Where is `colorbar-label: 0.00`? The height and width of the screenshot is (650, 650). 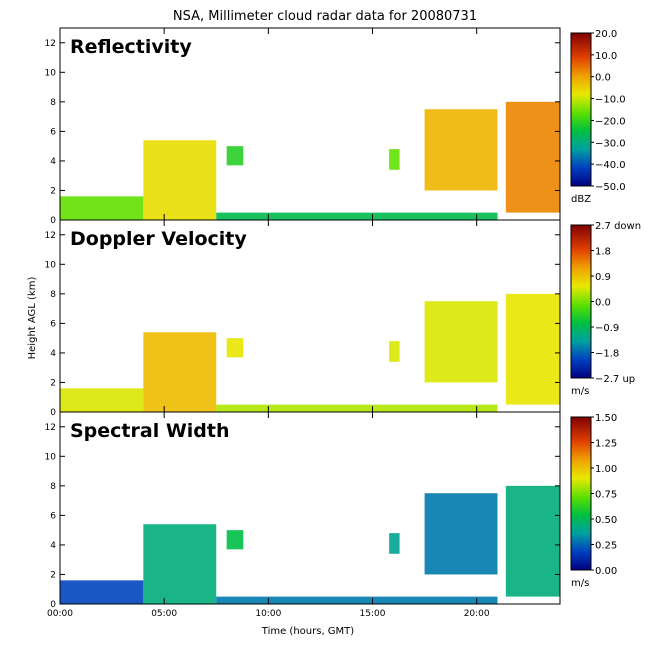 colorbar-label: 0.00 is located at coordinates (606, 571).